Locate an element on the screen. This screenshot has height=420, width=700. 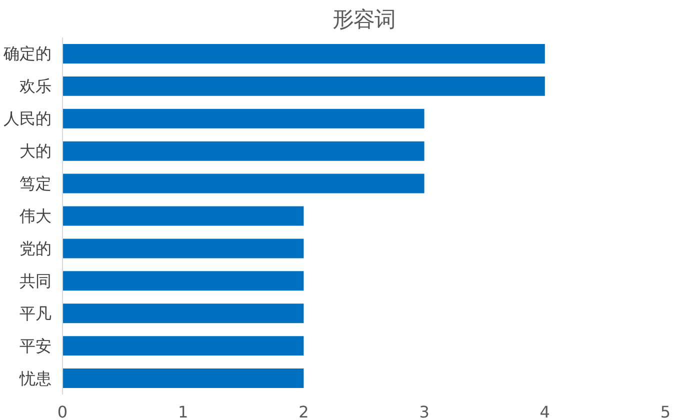
y-tick-label: 笃定 is located at coordinates (36, 184).